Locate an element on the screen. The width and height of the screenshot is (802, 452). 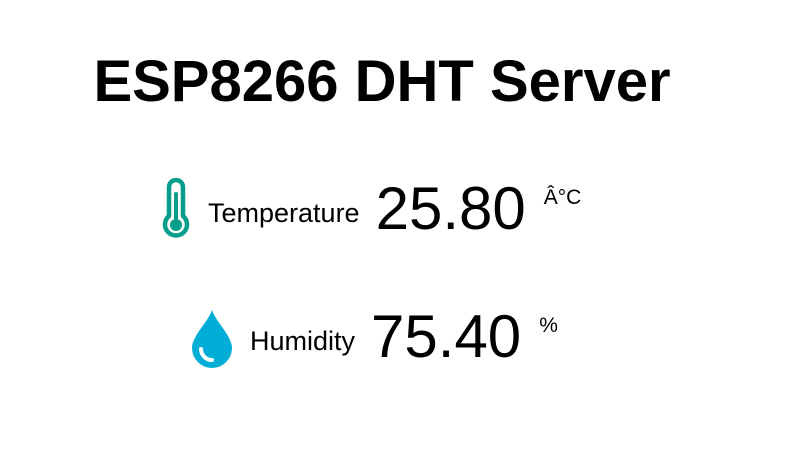
droplet-icon is located at coordinates (212, 337).